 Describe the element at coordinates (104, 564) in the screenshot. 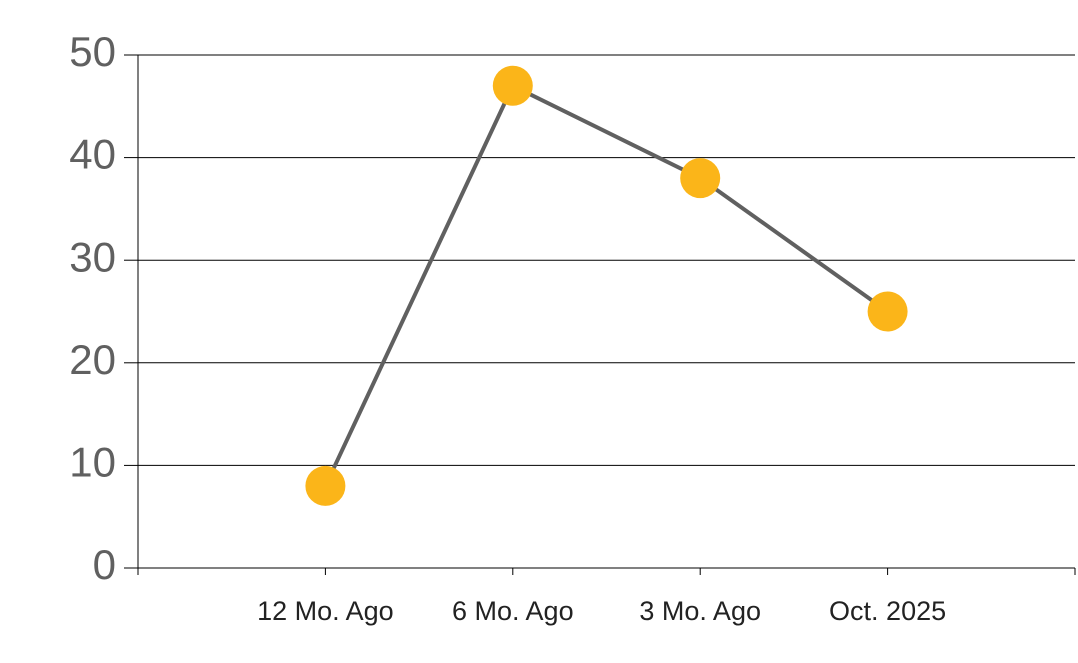

I see `y-tick-label: 0` at that location.